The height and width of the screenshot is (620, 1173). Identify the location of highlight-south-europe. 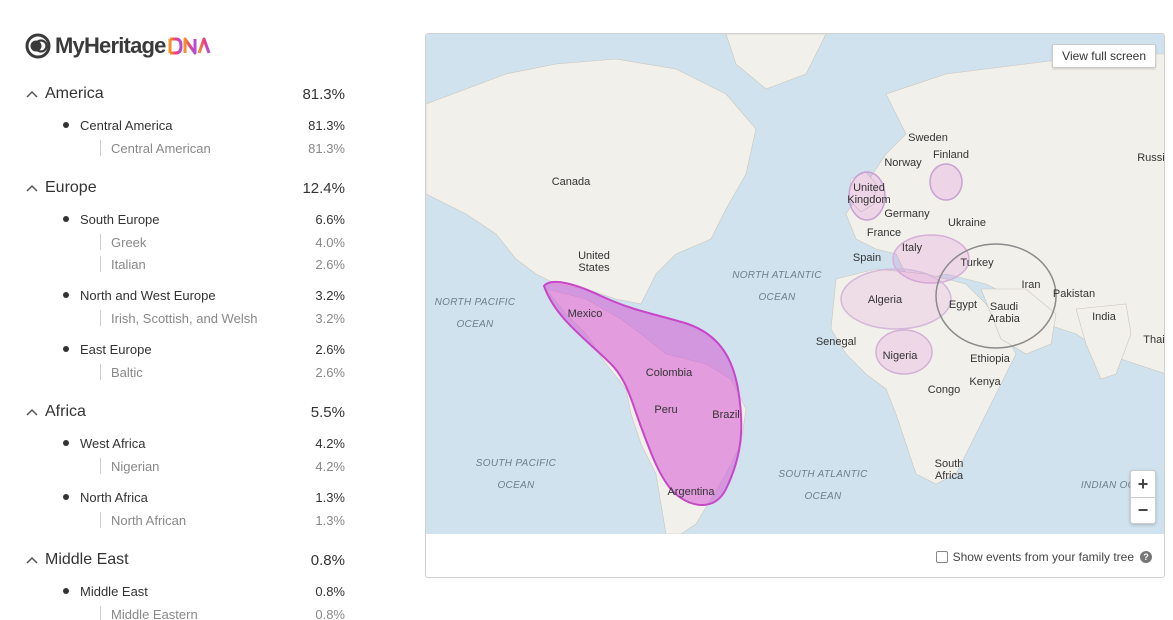
(931, 259).